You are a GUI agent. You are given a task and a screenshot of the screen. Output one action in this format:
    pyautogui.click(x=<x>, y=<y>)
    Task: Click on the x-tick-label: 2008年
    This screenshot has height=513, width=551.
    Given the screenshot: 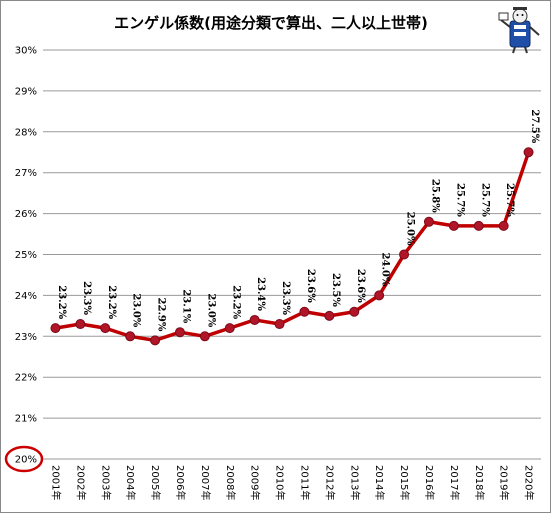 What is the action you would take?
    pyautogui.click(x=230, y=482)
    